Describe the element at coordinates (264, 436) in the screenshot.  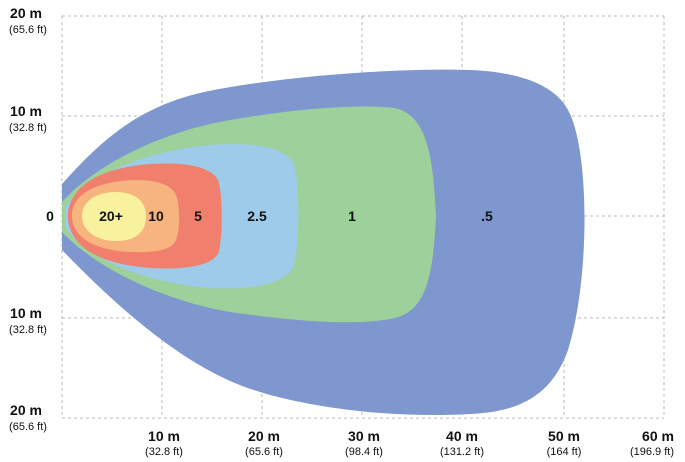
I see `x-tick-label: 20 m` at that location.